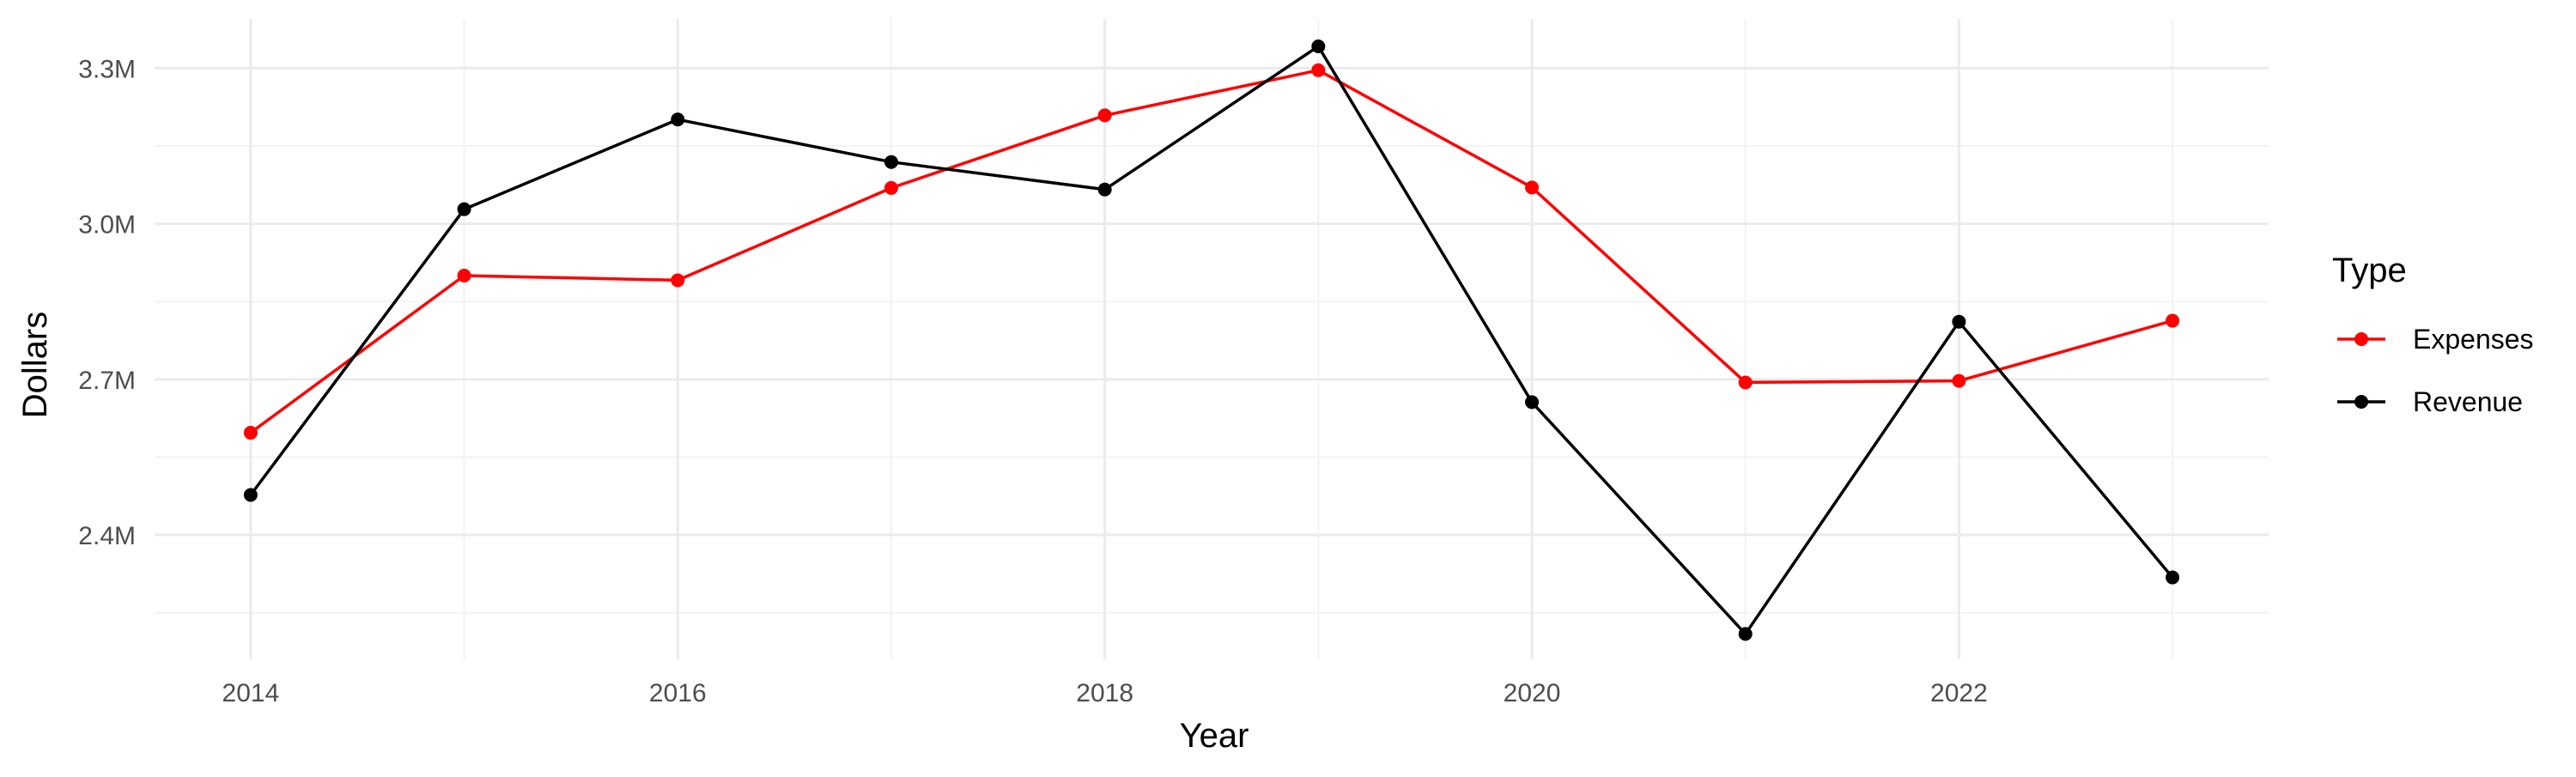 The width and height of the screenshot is (2576, 777). Describe the element at coordinates (2361, 339) in the screenshot. I see `legend-marker-expenses` at that location.